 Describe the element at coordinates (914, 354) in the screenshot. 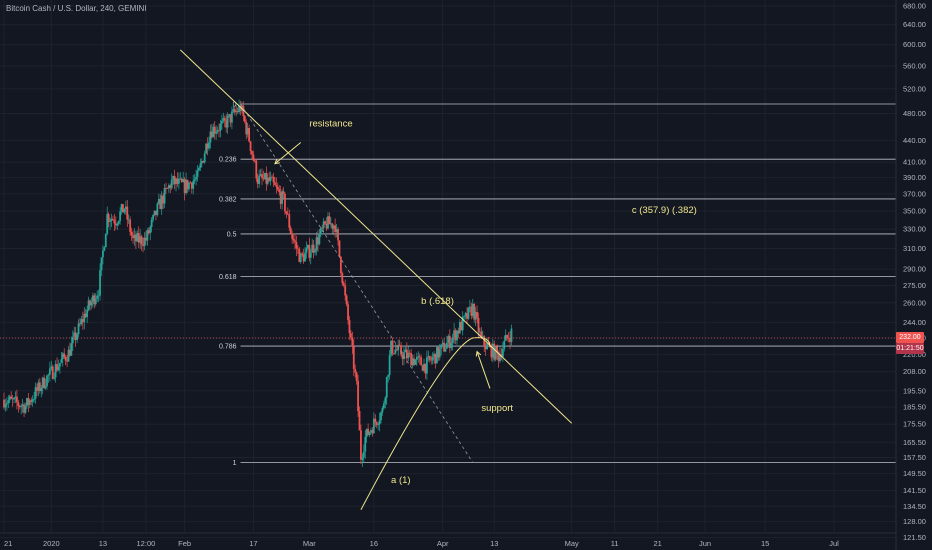

I see `price-tick-label: 220.00` at that location.